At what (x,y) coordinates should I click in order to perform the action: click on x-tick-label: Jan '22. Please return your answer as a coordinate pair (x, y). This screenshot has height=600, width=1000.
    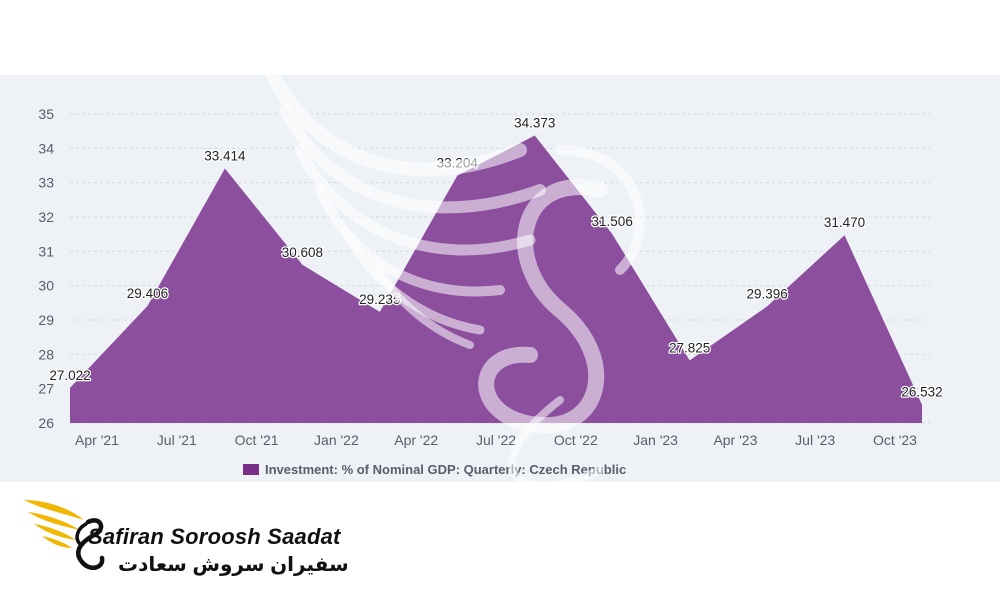
    Looking at the image, I should click on (336, 440).